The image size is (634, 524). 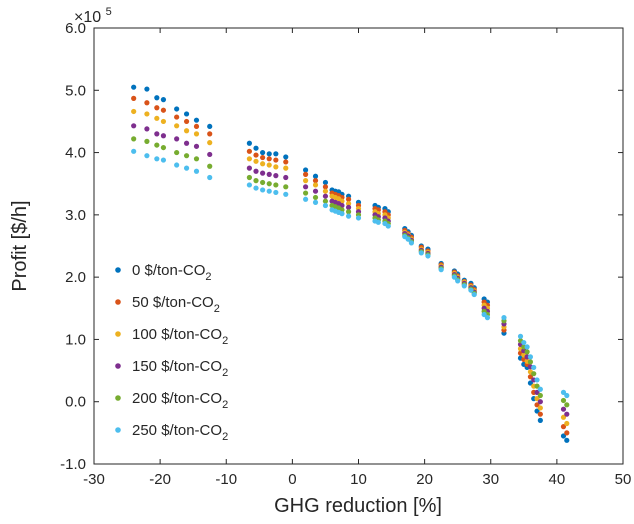 I want to click on x-tick-label: -10, so click(x=226, y=479).